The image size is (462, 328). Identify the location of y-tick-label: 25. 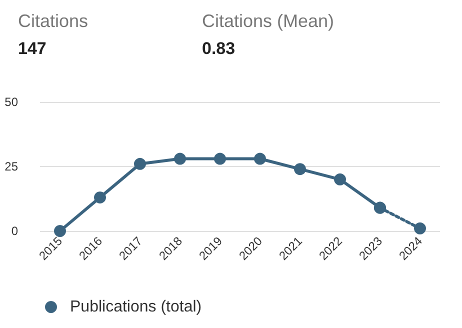
(11, 167).